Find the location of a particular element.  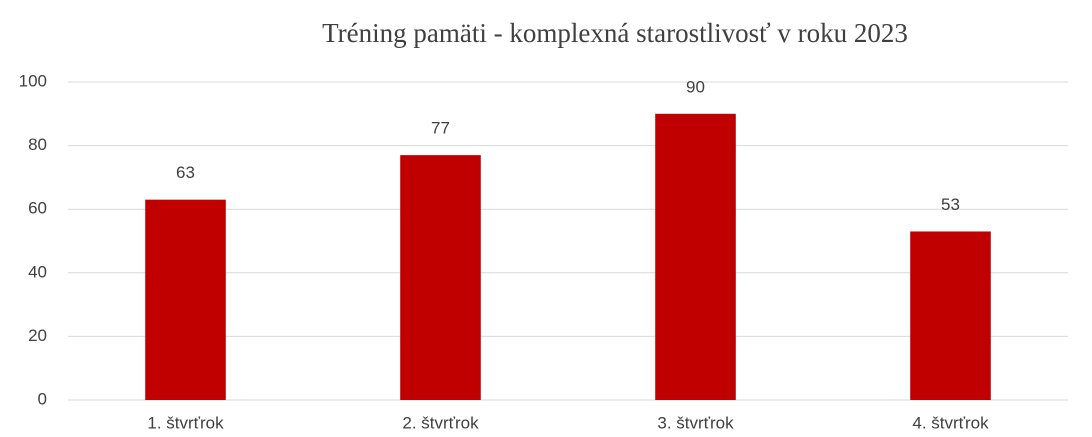

y-tick-label: 20 is located at coordinates (37, 335).